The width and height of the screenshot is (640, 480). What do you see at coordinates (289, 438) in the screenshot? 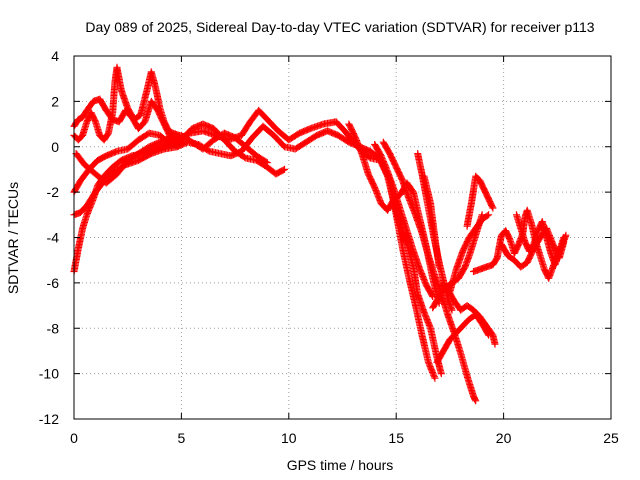
I see `x-tick-label: 10` at bounding box center [289, 438].